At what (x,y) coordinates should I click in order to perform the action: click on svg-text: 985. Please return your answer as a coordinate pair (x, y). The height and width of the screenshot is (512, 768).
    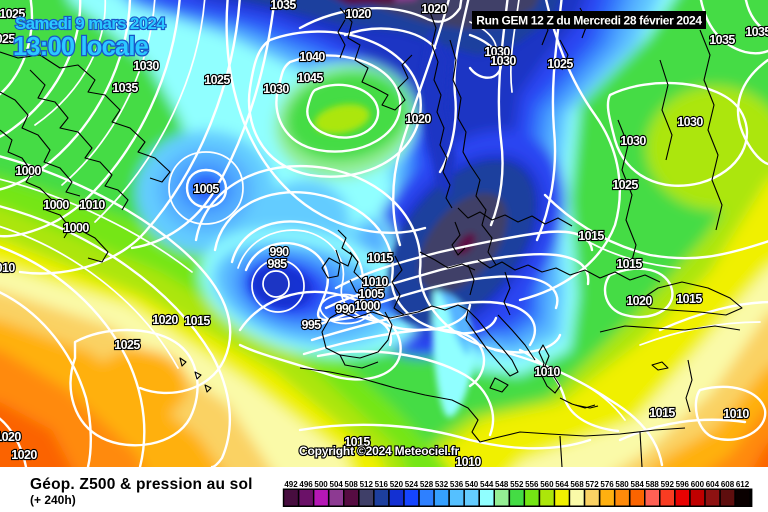
    Looking at the image, I should click on (277, 264).